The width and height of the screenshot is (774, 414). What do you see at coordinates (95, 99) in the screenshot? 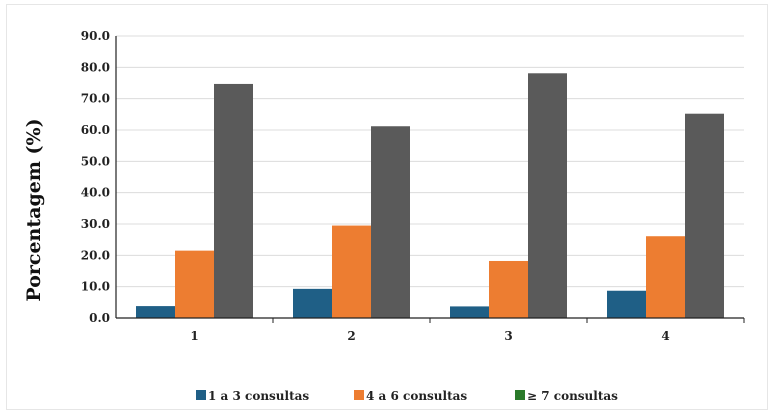
I see `y-tick-label: 70.0` at bounding box center [95, 99].